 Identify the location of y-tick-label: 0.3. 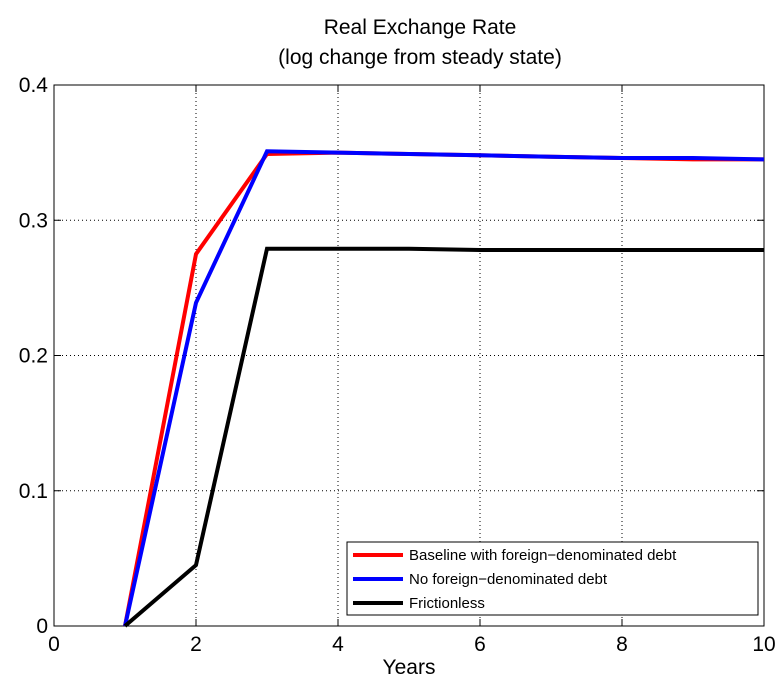
(33, 220).